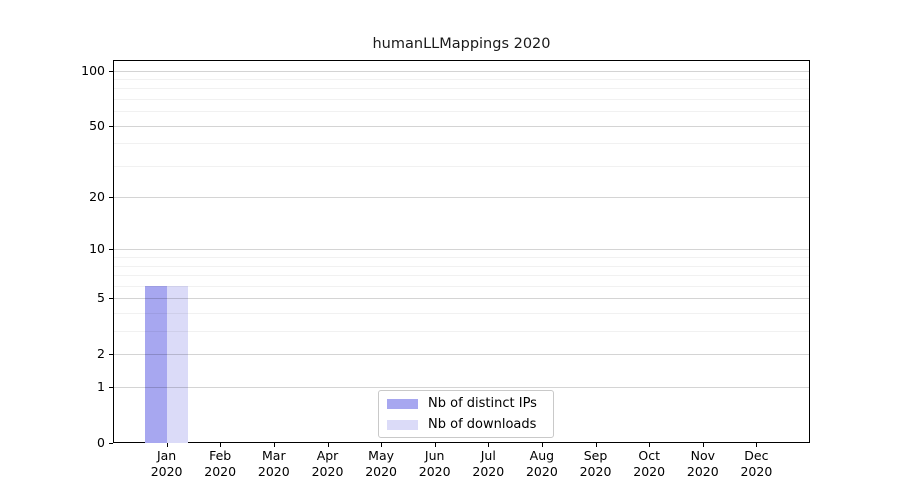  Describe the element at coordinates (93, 70) in the screenshot. I see `y-tick-label: 100` at that location.